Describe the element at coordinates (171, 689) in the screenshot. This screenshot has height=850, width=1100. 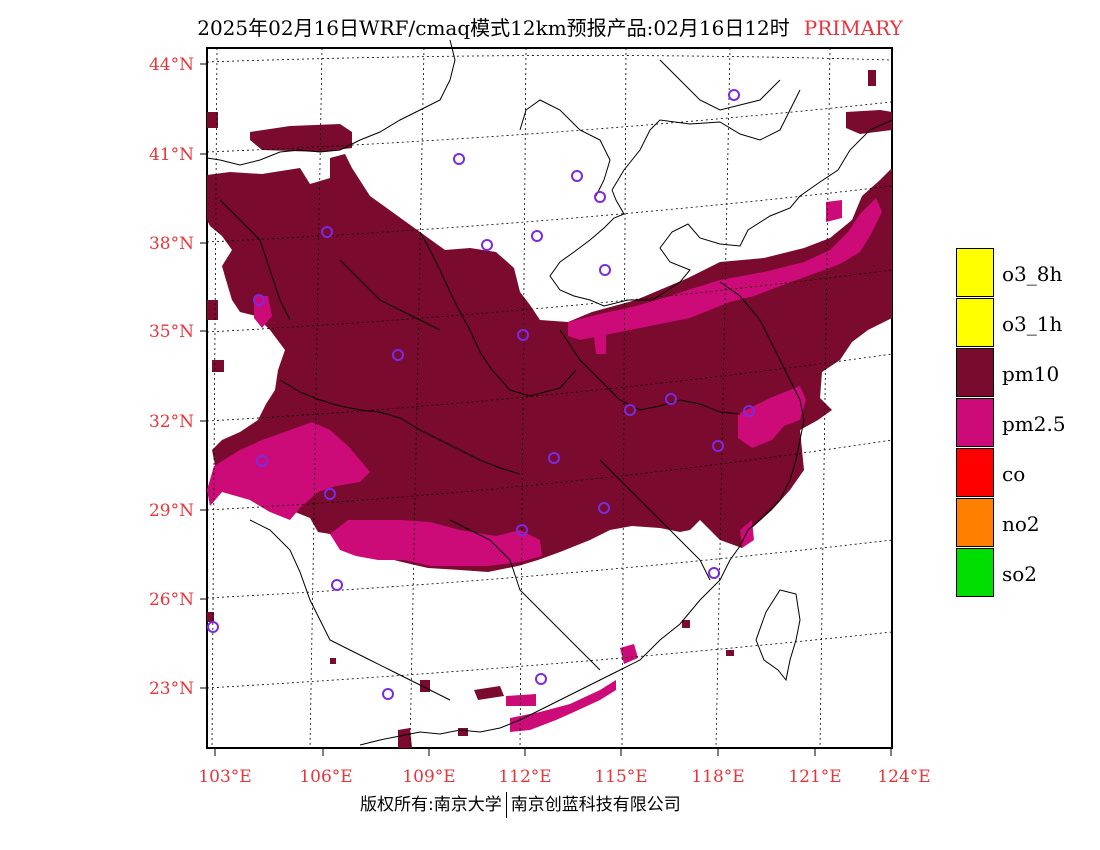
I see `lat-label: 23°N` at that location.